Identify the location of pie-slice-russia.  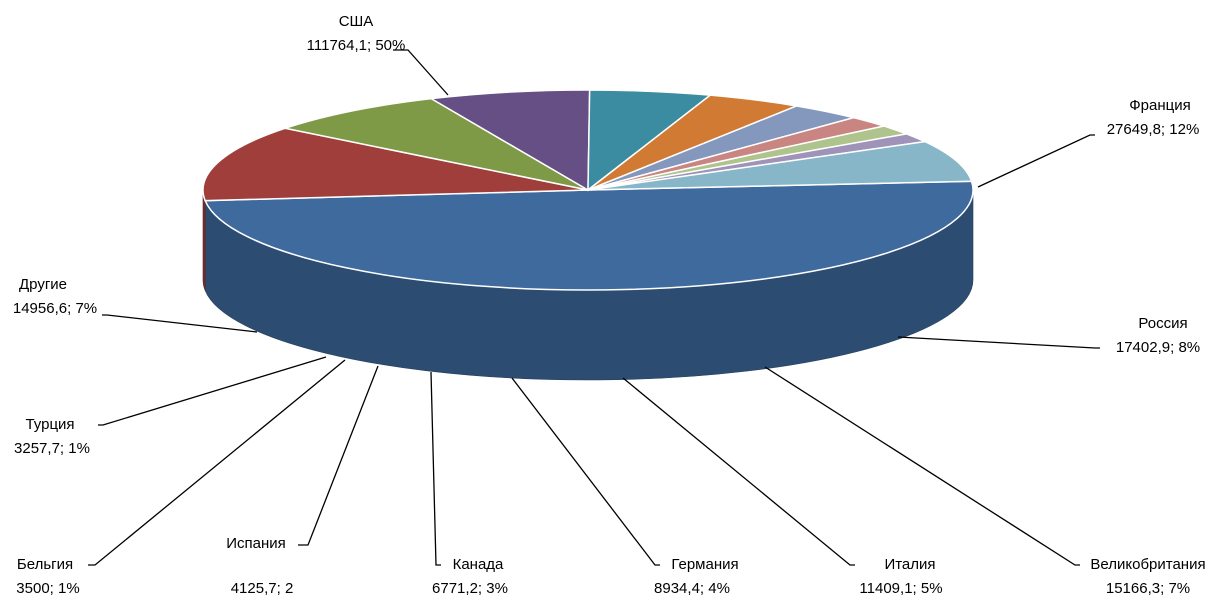
(435, 144).